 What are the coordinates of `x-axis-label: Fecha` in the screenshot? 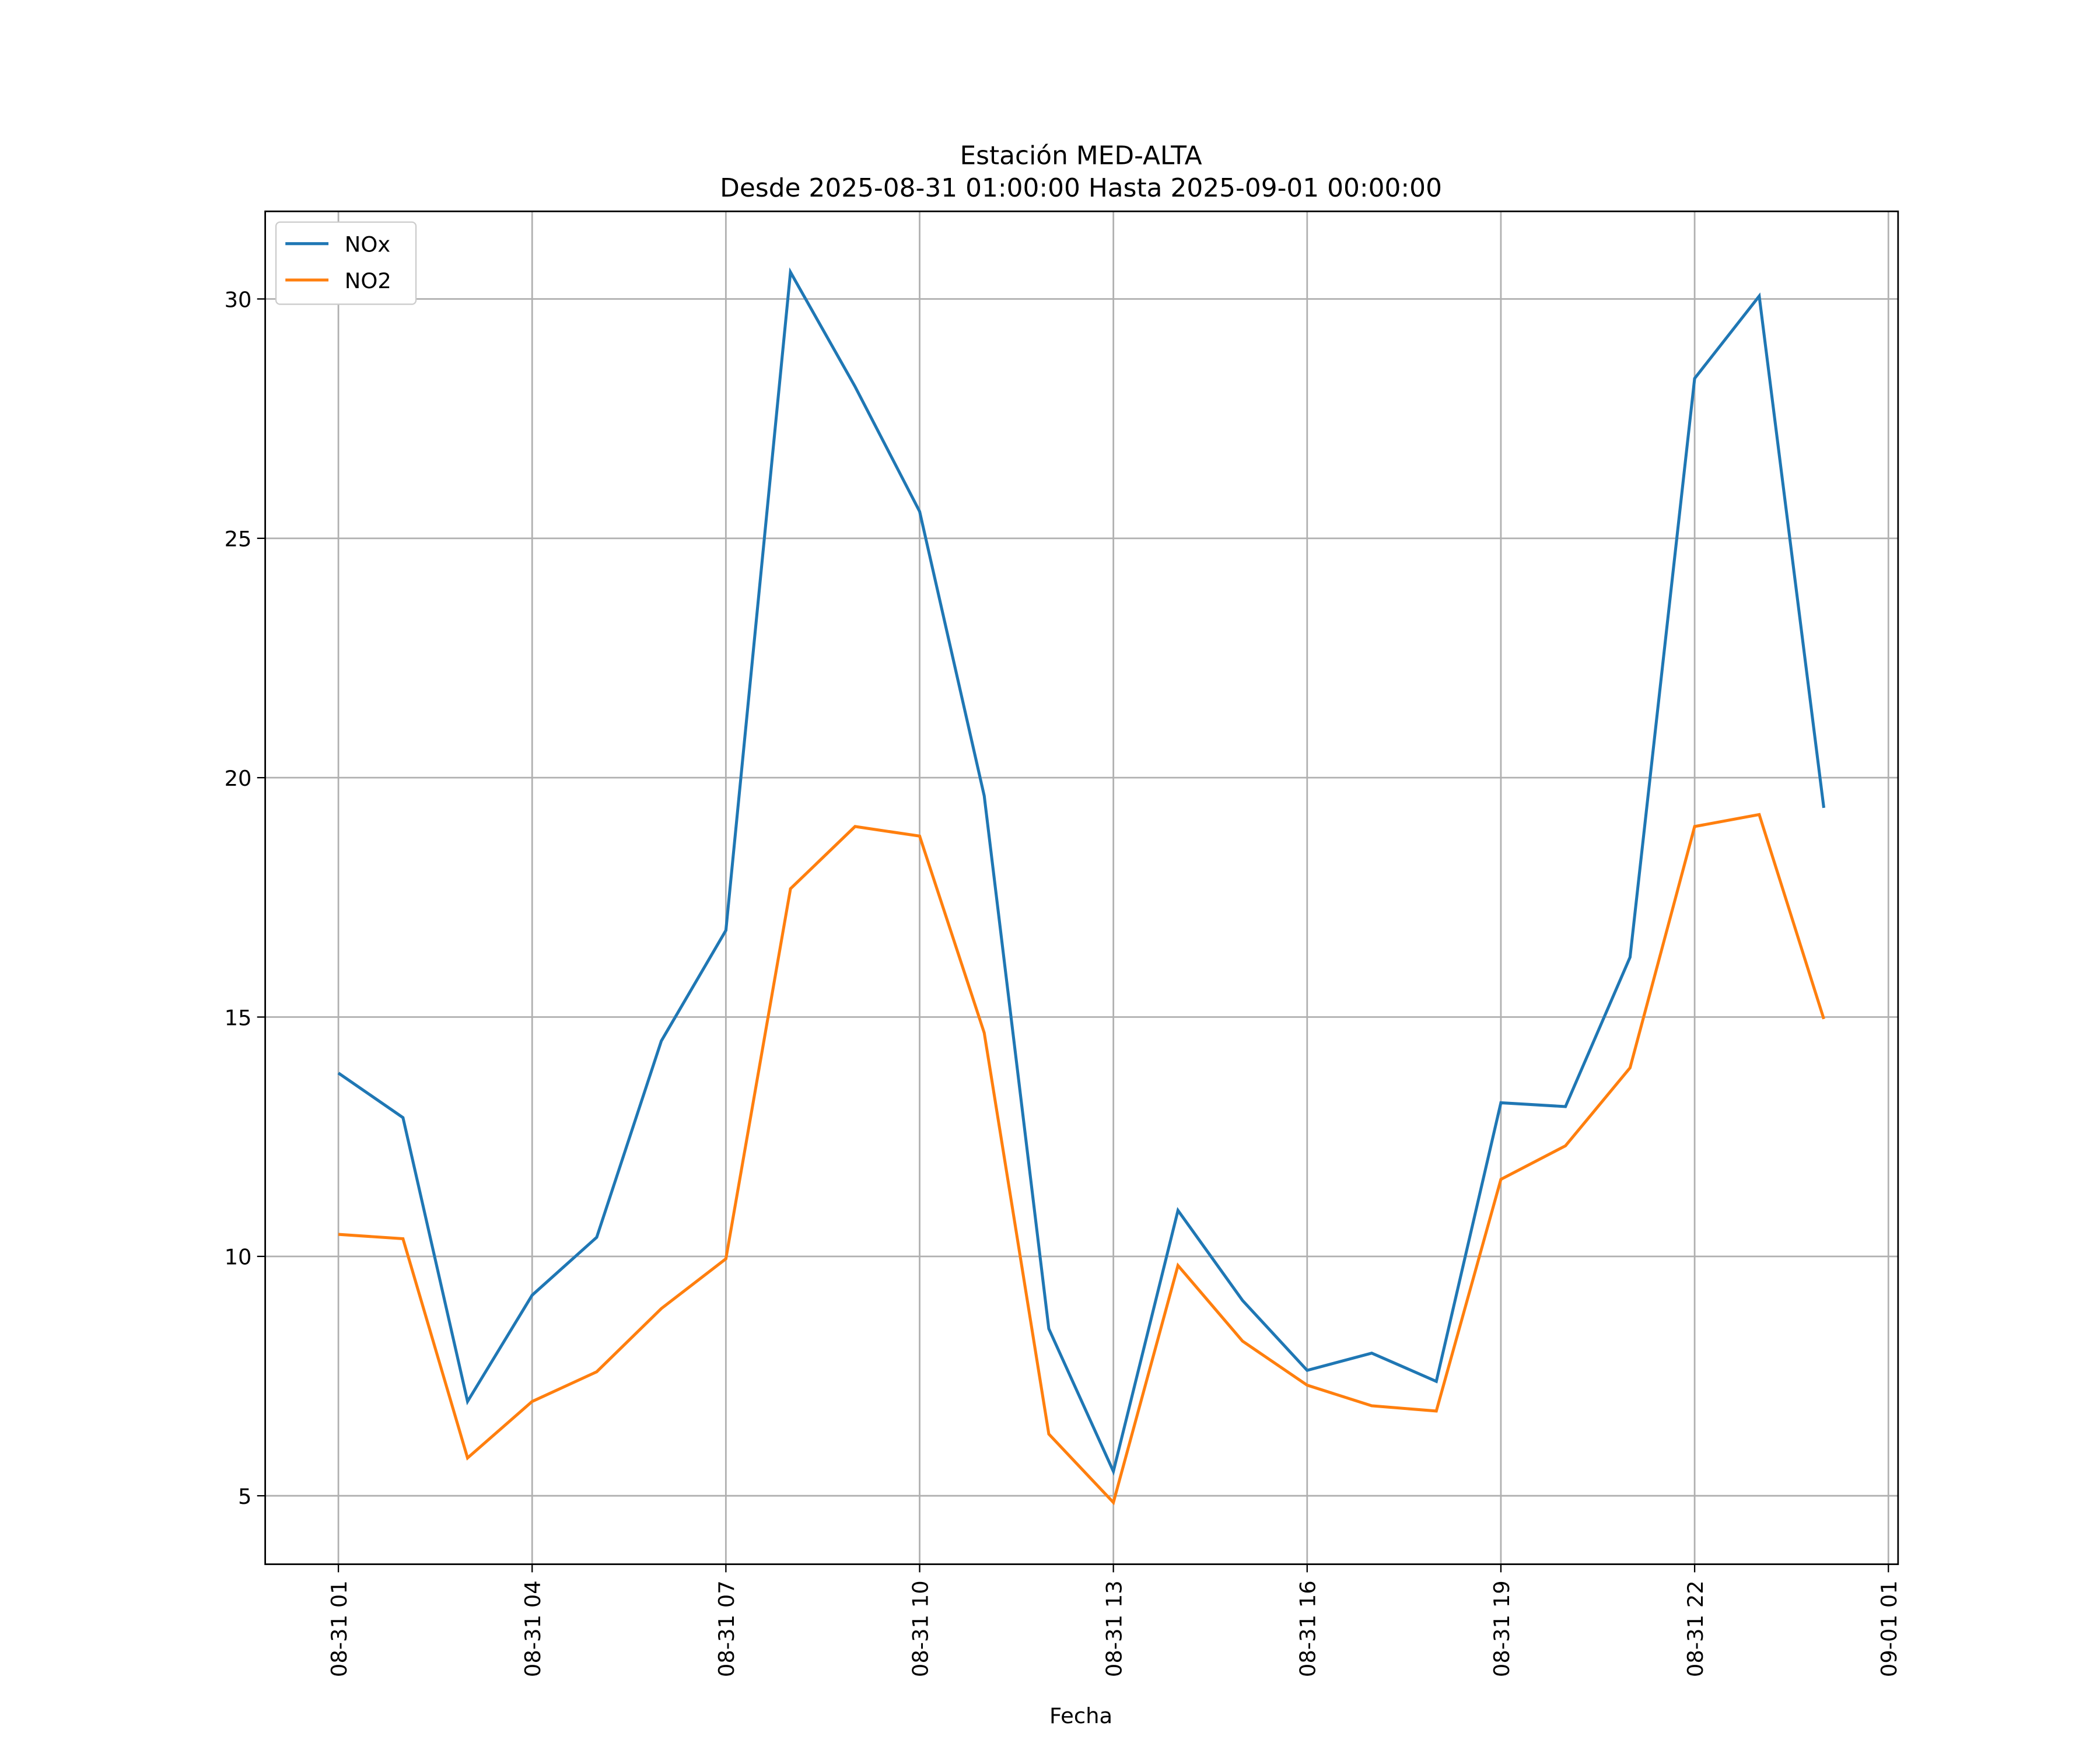 It's located at (1080, 1715).